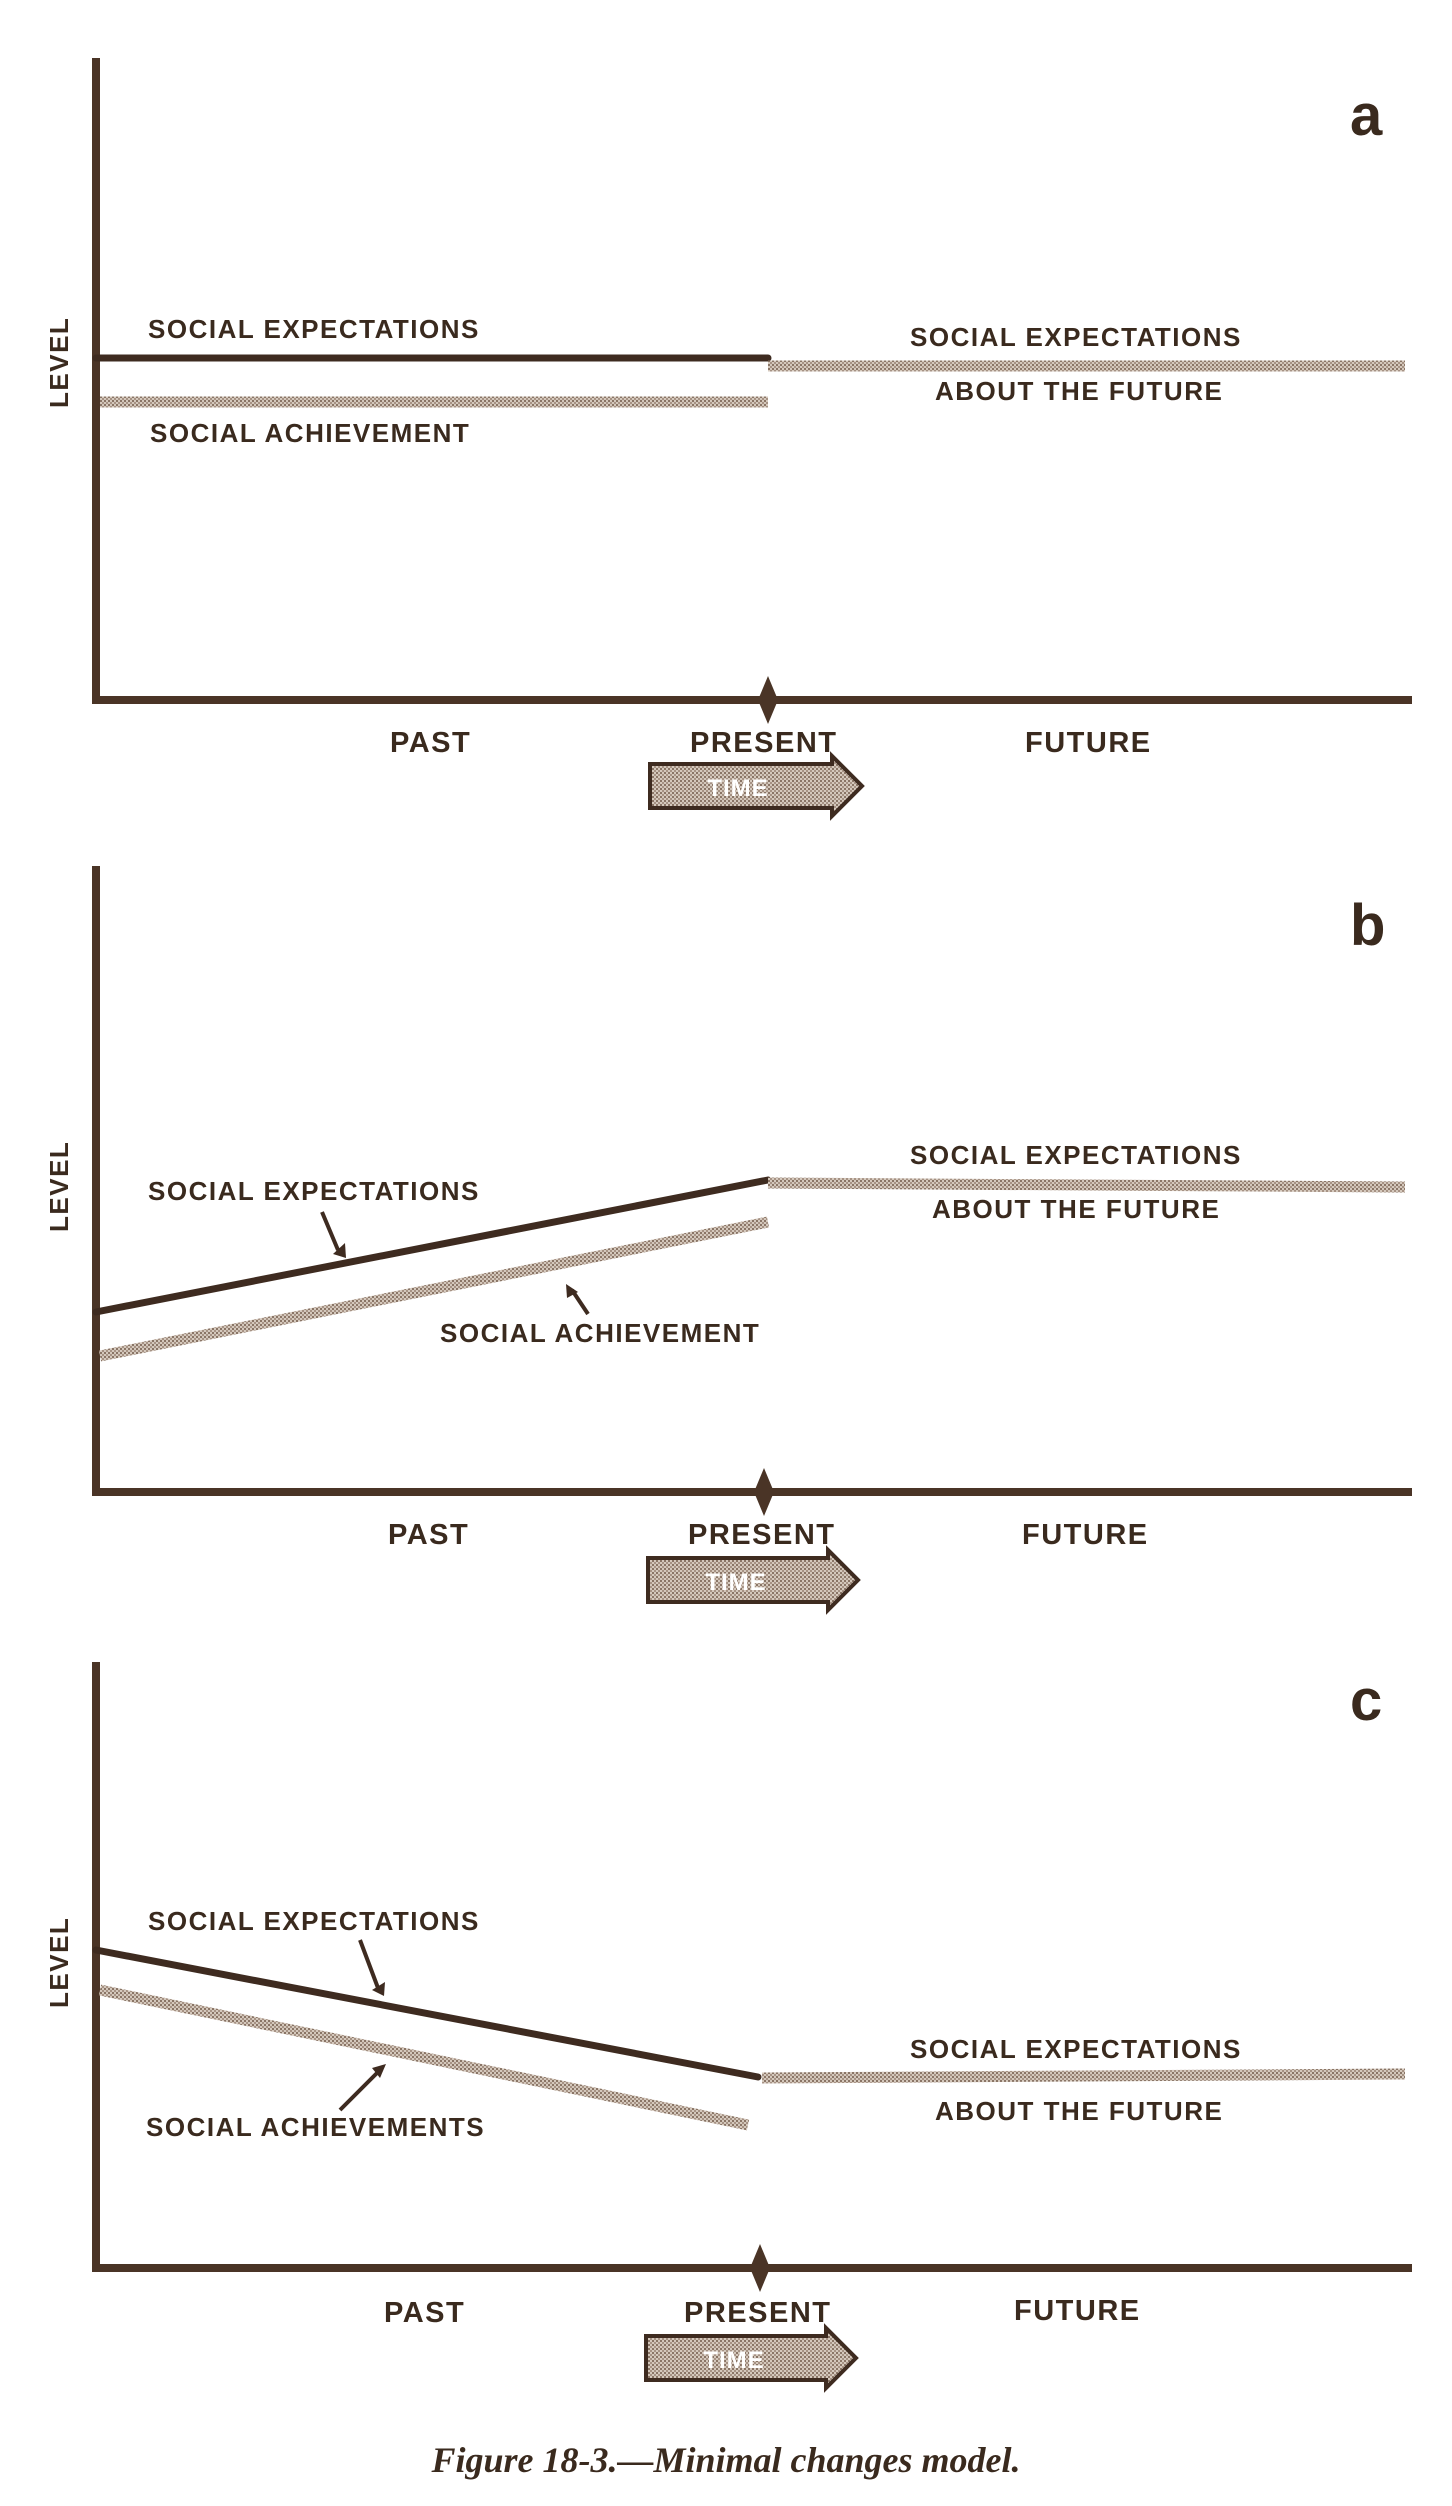  I want to click on panel-b-future-label-2: ABOUT THE FUTURE, so click(1076, 1209).